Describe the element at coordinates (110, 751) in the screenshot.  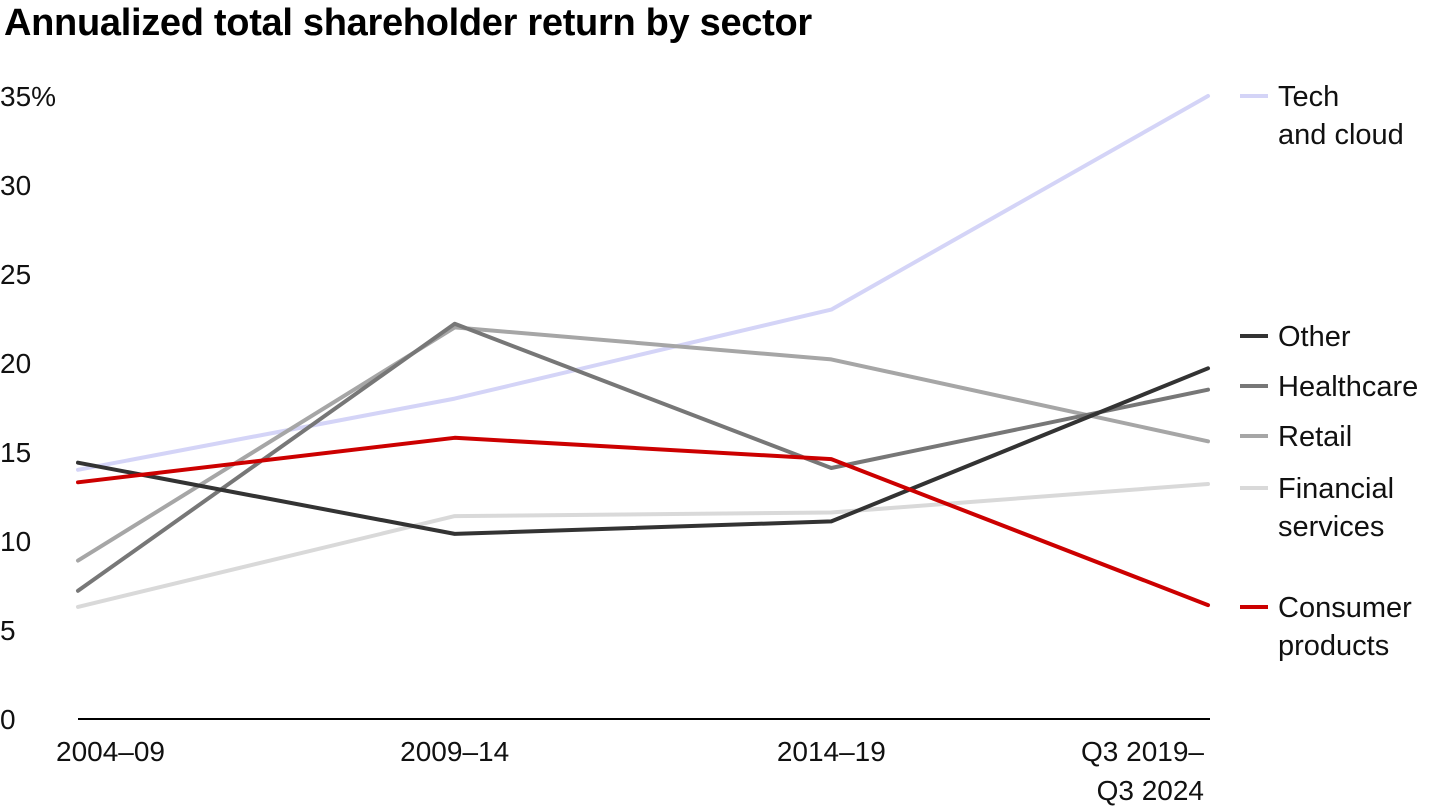
I see `x-tick-label-2004-09: 2004–09` at that location.